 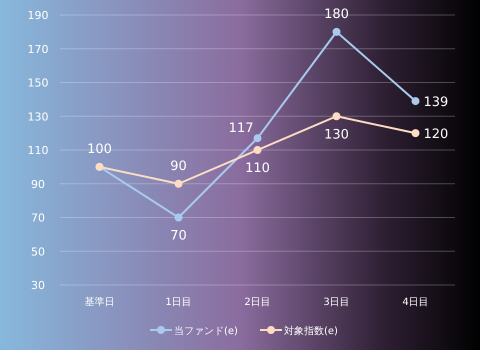 What do you see at coordinates (178, 302) in the screenshot?
I see `x-tick-label: 1日目` at bounding box center [178, 302].